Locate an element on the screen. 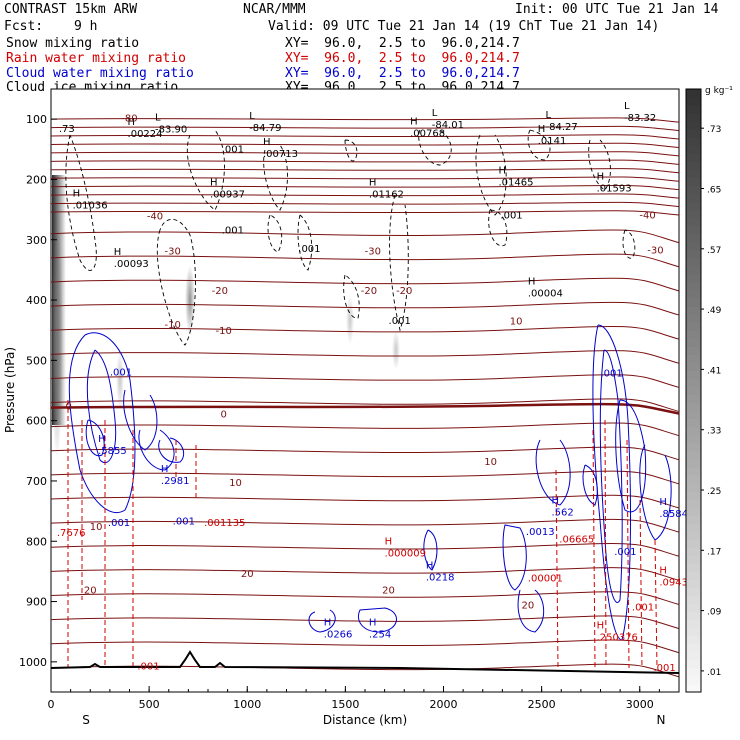 This screenshot has height=740, width=740. field-name-cloud-water: Cloud water mixing ratio is located at coordinates (100, 73).